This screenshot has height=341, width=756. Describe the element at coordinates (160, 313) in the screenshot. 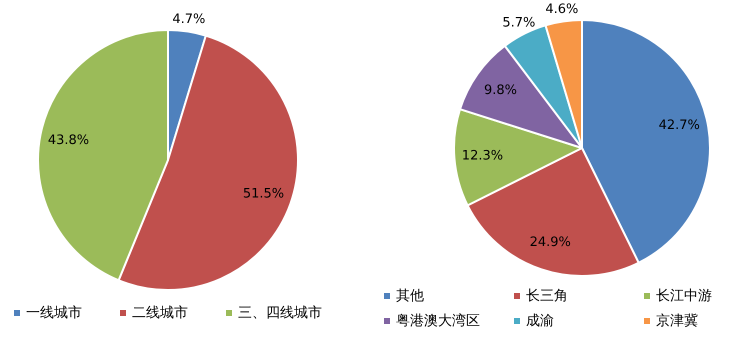

I see `legend-label: 二线城市` at that location.